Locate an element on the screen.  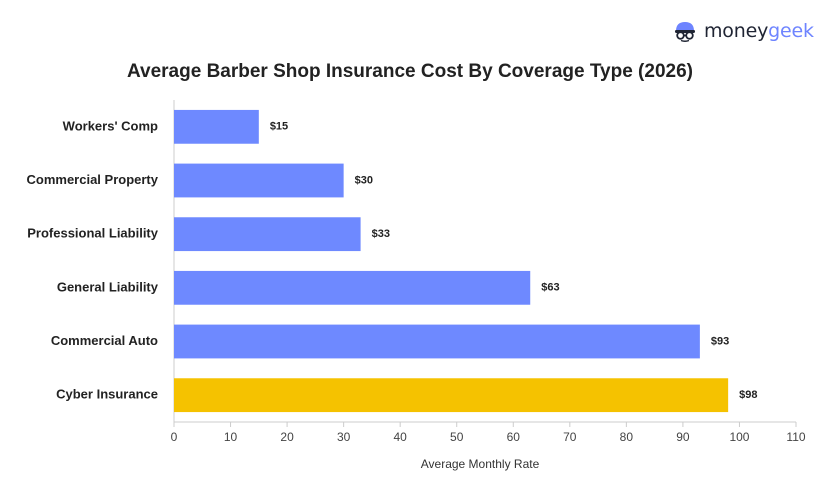
x-tick-label: 90 is located at coordinates (683, 437).